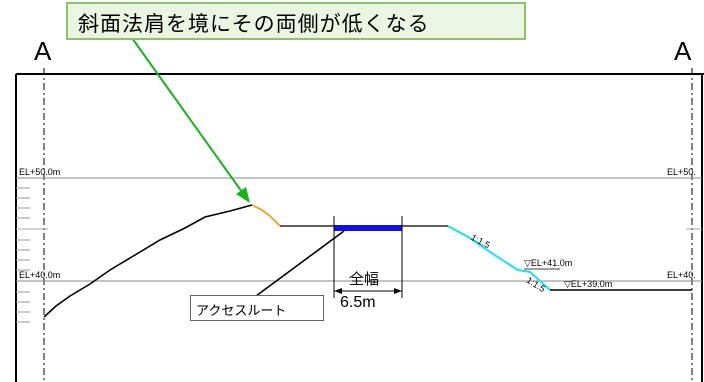 Image resolution: width=704 pixels, height=382 pixels. What do you see at coordinates (681, 275) in the screenshot?
I see `elevation-label-40-right: EL+40.` at bounding box center [681, 275].